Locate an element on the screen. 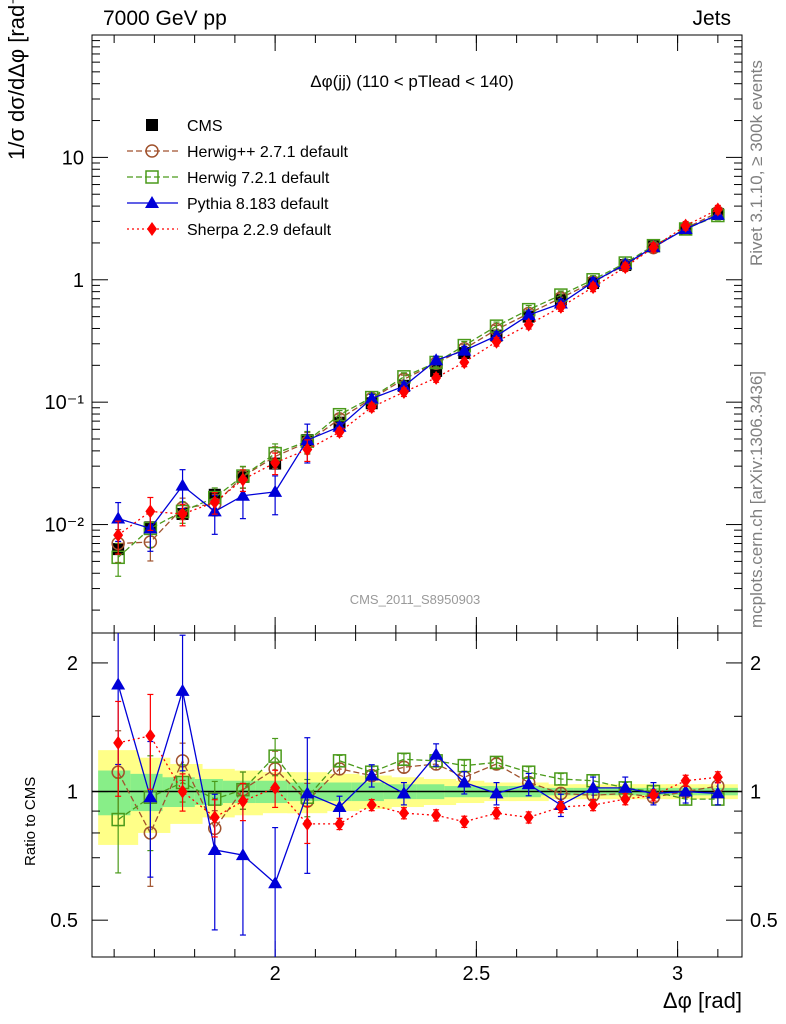 The height and width of the screenshot is (1024, 786). x-axis-label: Δφ [rad] is located at coordinates (702, 1000).